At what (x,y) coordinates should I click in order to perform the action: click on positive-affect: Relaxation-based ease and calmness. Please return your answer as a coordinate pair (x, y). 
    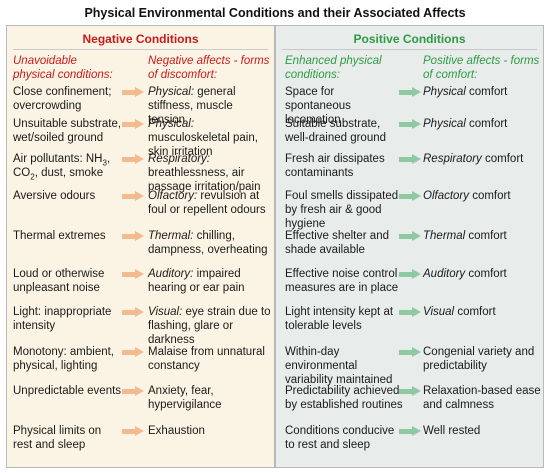
    Looking at the image, I should click on (482, 398).